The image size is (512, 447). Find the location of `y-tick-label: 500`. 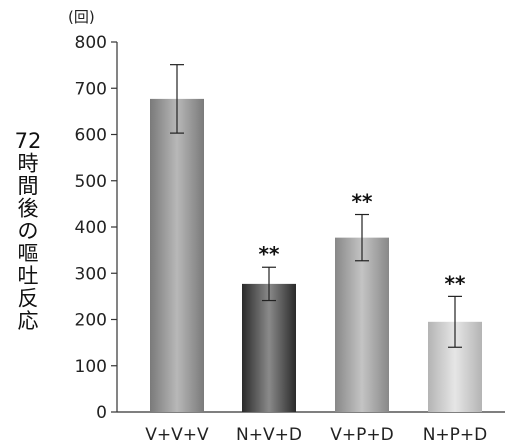

y-tick-label: 500 is located at coordinates (91, 182).